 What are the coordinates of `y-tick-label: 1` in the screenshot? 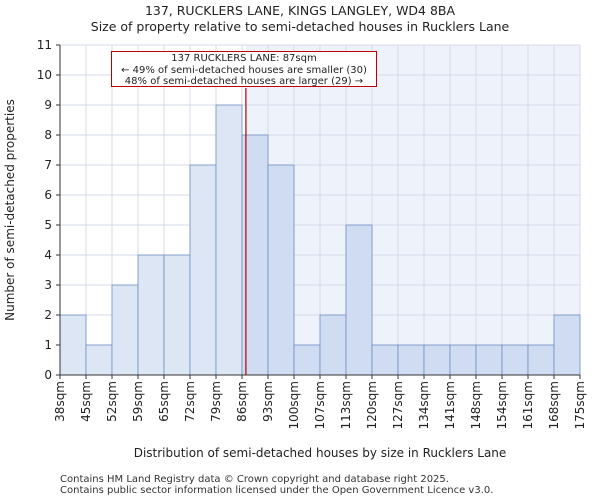 It's located at (48, 345).